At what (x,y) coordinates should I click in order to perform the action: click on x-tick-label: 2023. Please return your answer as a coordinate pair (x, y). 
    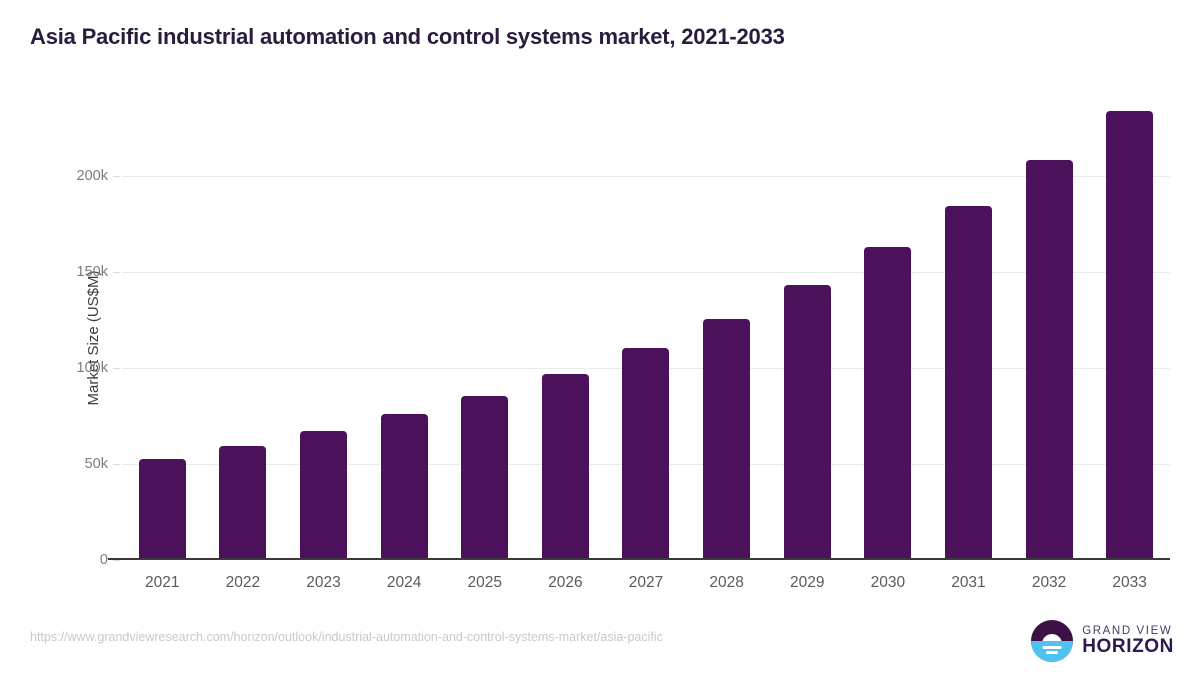
    Looking at the image, I should click on (323, 582).